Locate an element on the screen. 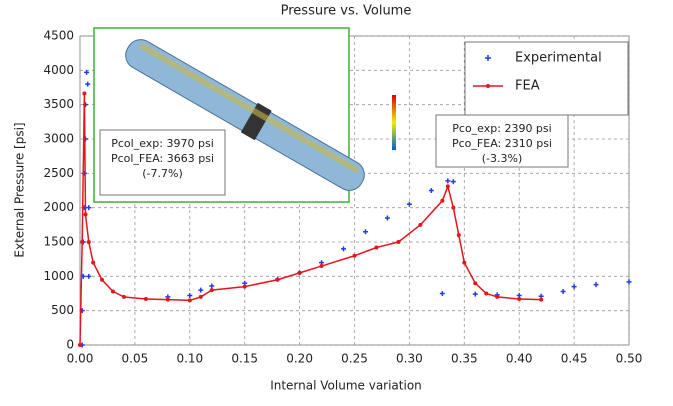 This screenshot has width=673, height=406. legend-box is located at coordinates (546, 78).